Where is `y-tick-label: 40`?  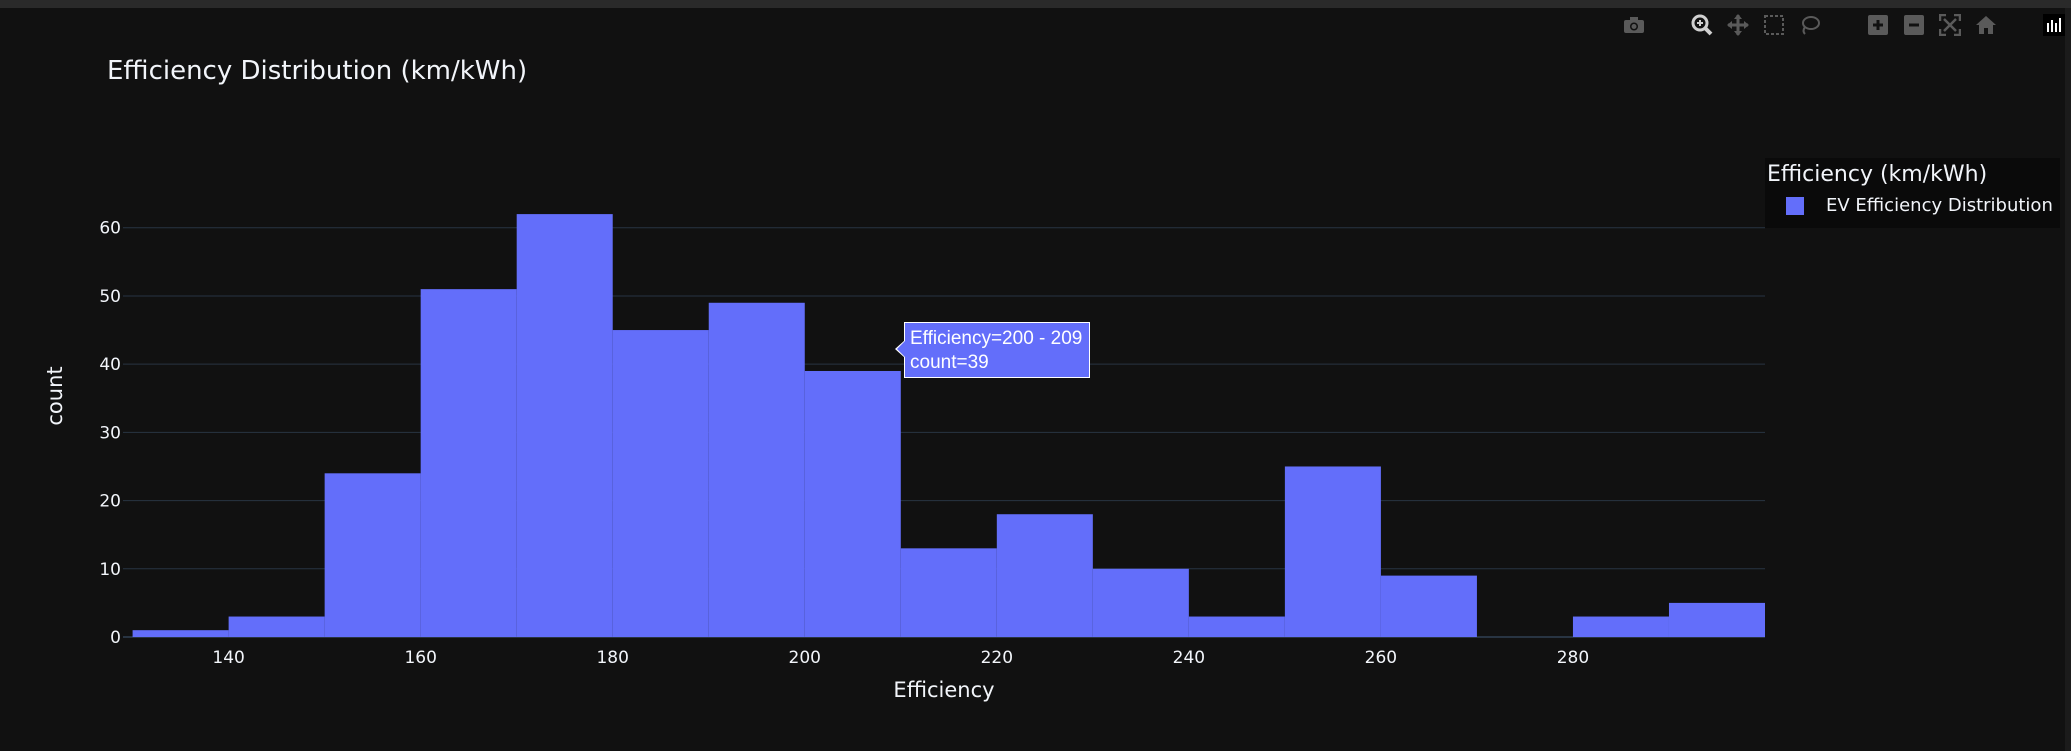
y-tick-label: 40 is located at coordinates (110, 365).